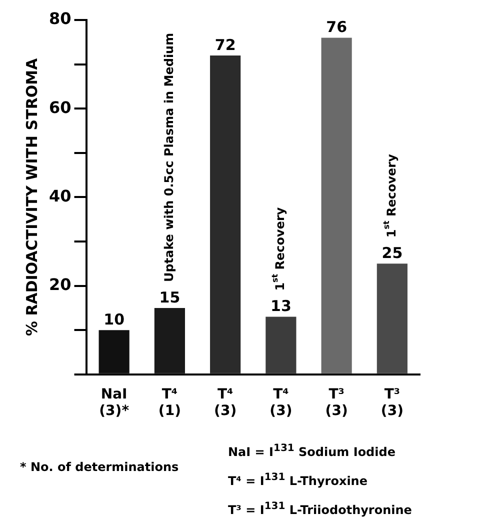  I want to click on text: * No. of determinations, so click(99, 467).